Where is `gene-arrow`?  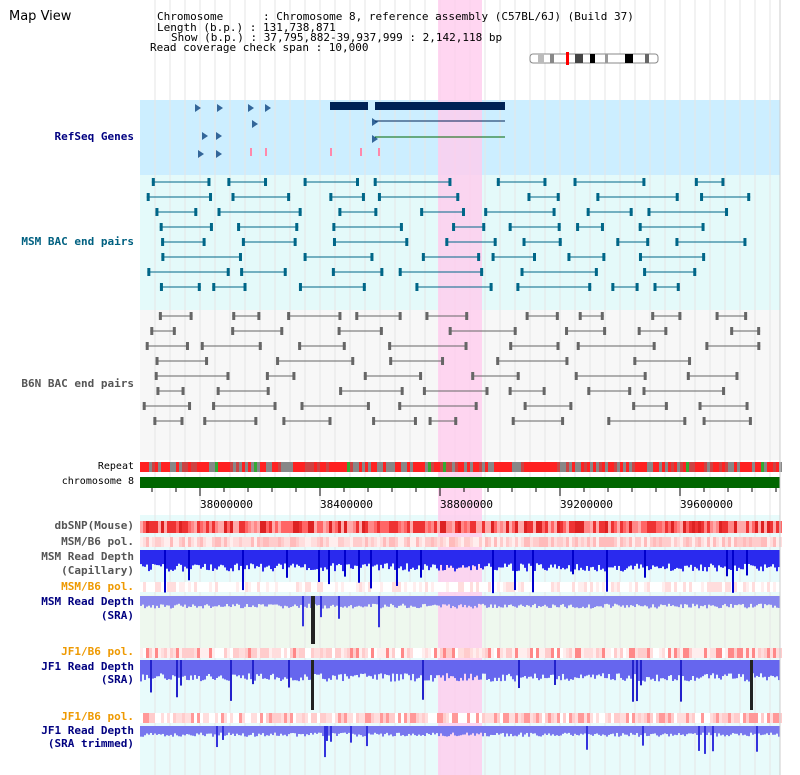 gene-arrow is located at coordinates (219, 136).